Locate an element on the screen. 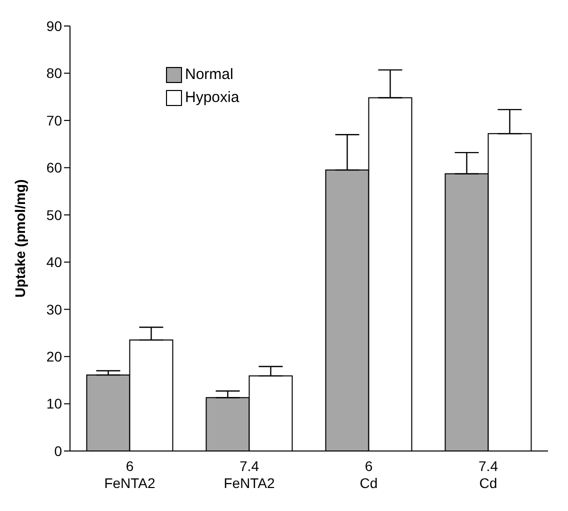 The width and height of the screenshot is (568, 511). y-tick-label: 70 is located at coordinates (54, 120).